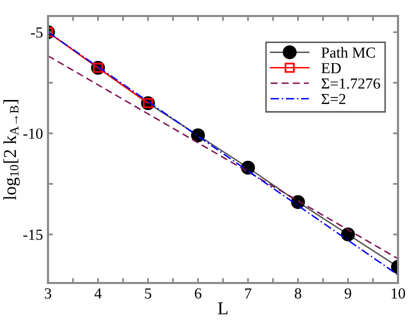  I want to click on x-tick-label: 8, so click(298, 293).